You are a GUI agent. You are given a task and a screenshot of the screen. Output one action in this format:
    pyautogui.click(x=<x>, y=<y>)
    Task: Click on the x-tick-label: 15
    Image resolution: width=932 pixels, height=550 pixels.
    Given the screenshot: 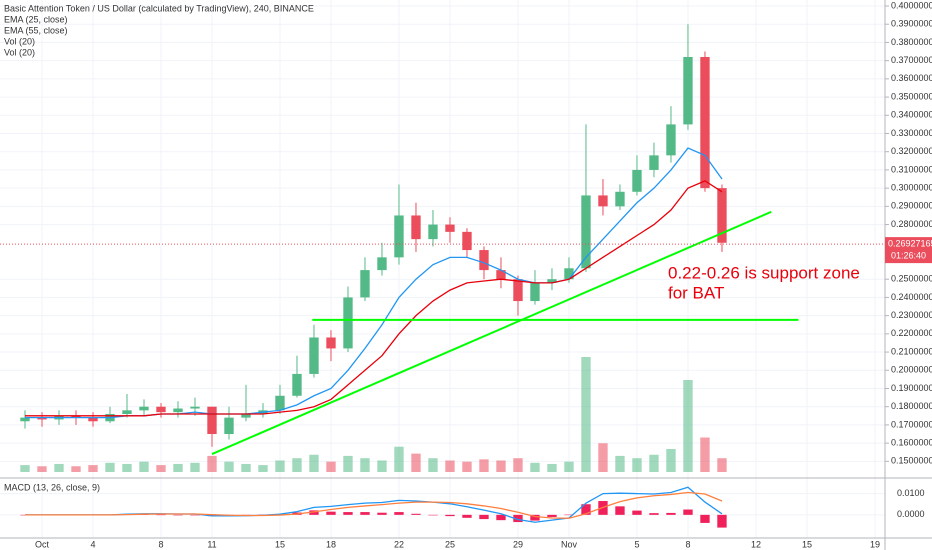 What is the action you would take?
    pyautogui.click(x=280, y=544)
    